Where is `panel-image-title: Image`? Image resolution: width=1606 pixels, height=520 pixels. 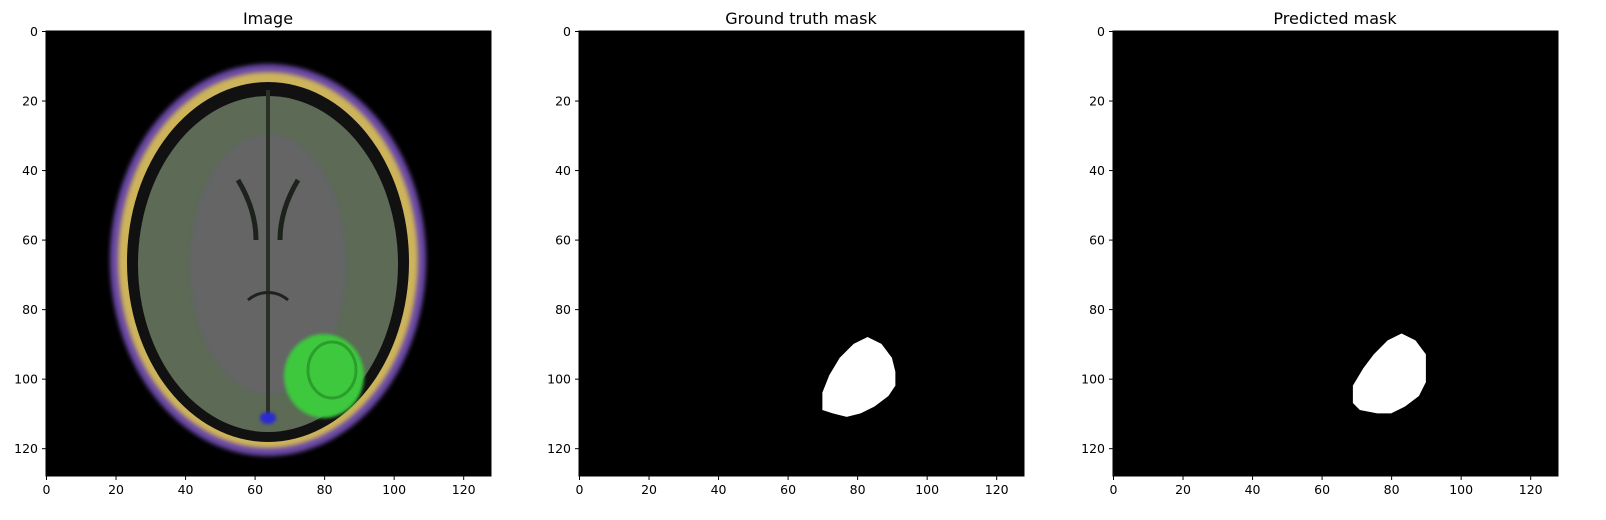
panel-image-title: Image is located at coordinates (268, 18).